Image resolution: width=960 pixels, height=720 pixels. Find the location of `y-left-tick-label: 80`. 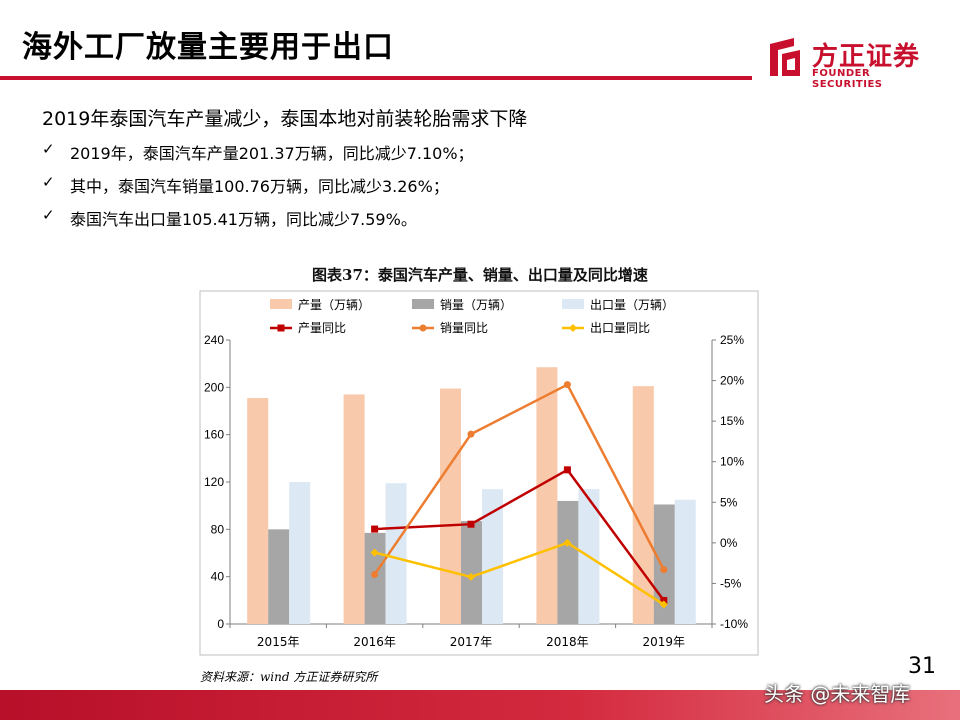

y-left-tick-label: 80 is located at coordinates (218, 529).